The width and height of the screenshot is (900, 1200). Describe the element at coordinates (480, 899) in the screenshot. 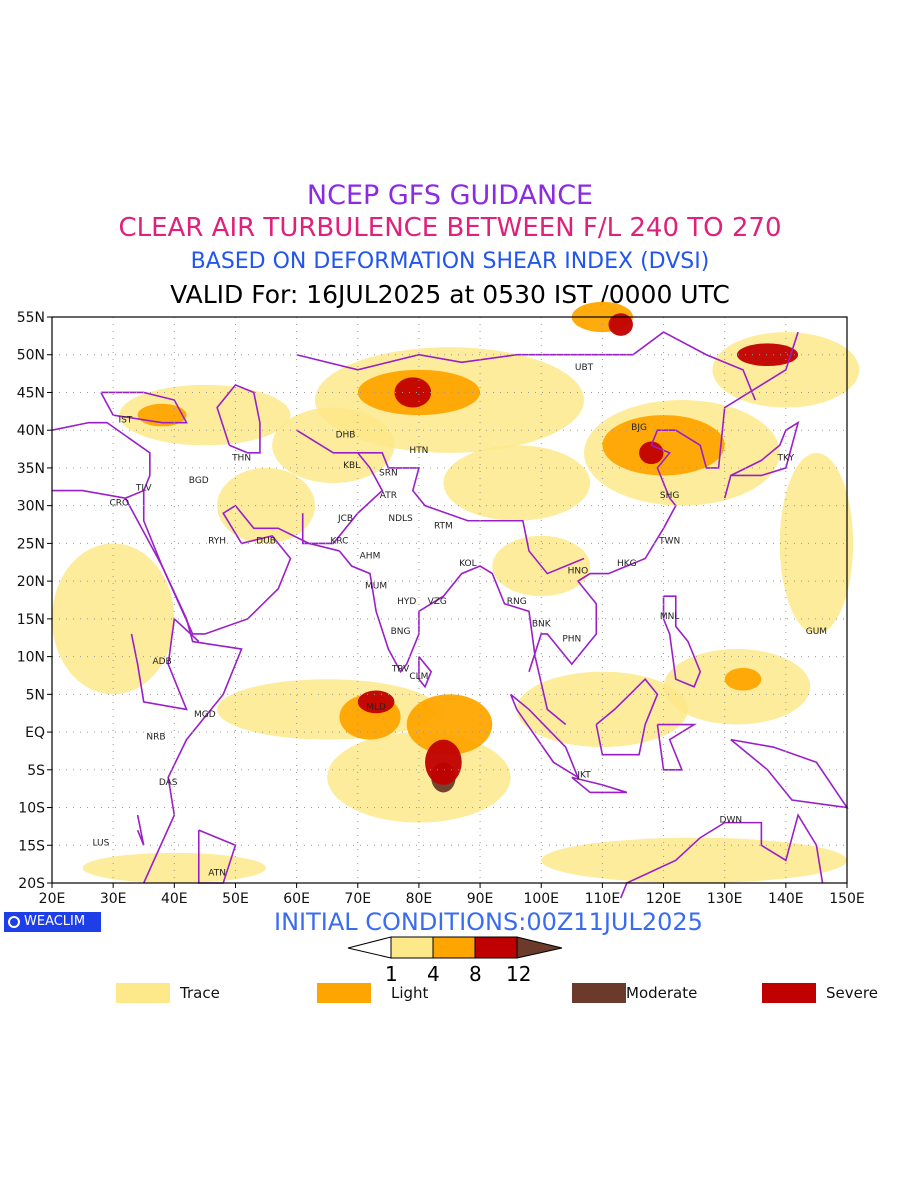

I see `x-tick-label: 90E` at that location.